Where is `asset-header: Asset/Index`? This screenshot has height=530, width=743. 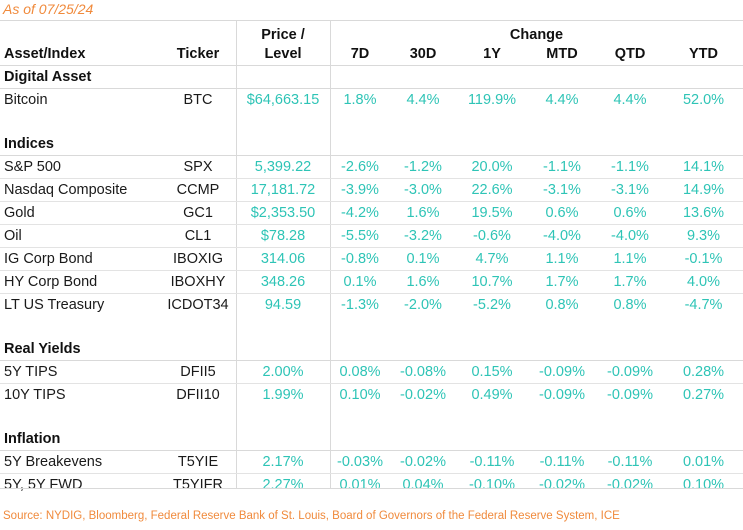
asset-header: Asset/Index is located at coordinates (45, 54).